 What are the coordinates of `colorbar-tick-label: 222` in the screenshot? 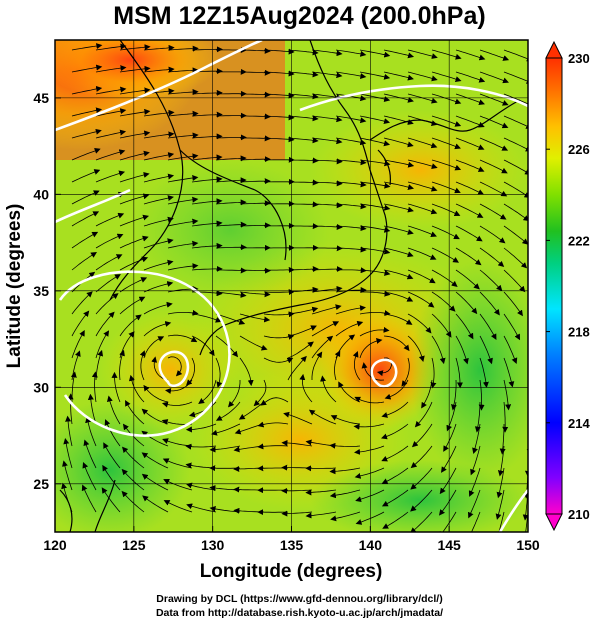 It's located at (579, 240).